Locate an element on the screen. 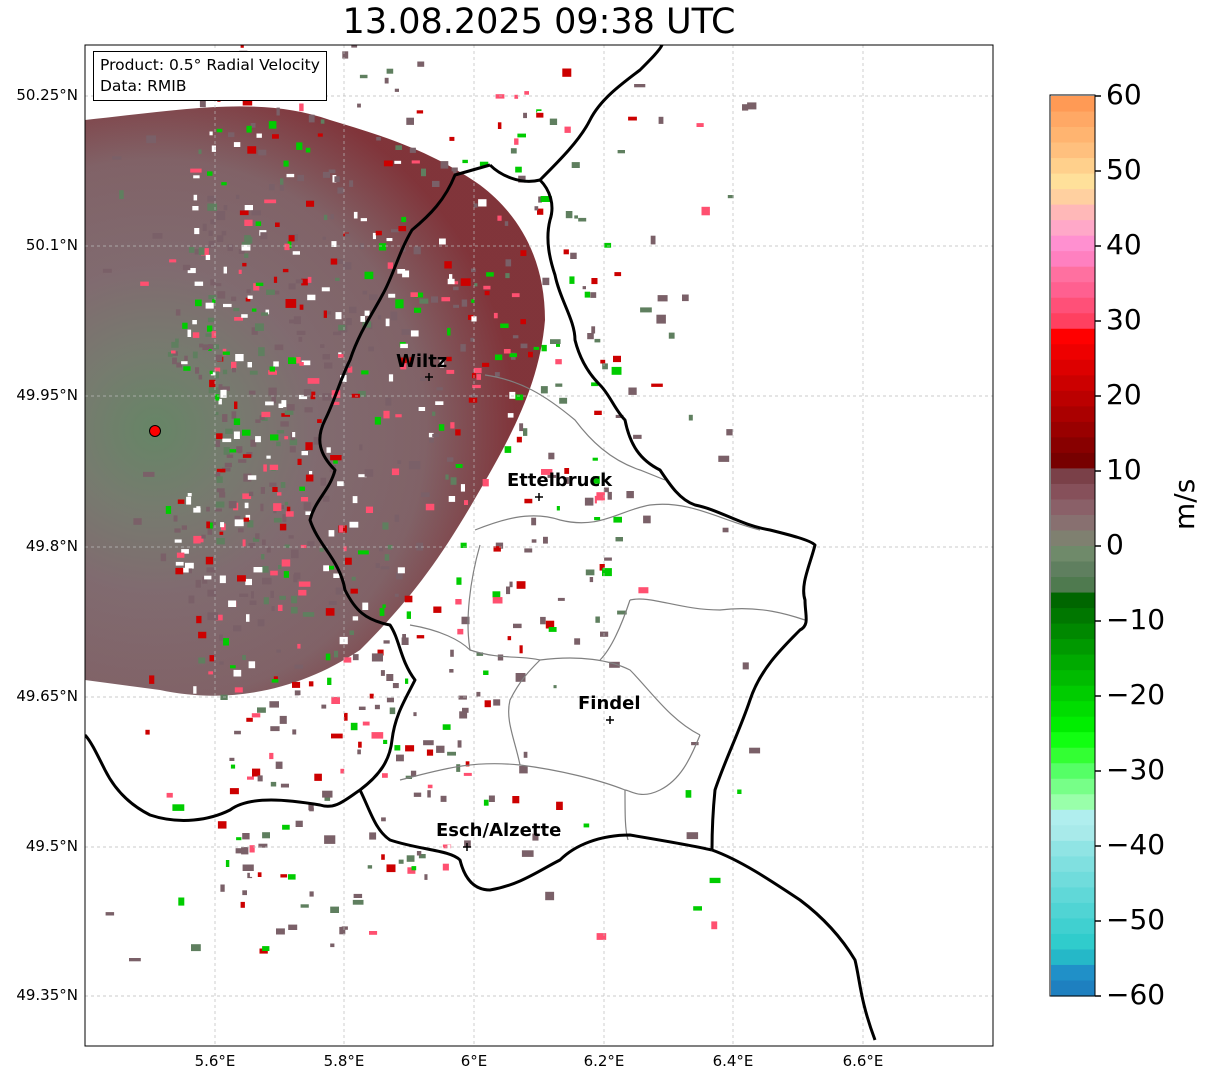  colorbar-tick-label: 50 is located at coordinates (1124, 169).